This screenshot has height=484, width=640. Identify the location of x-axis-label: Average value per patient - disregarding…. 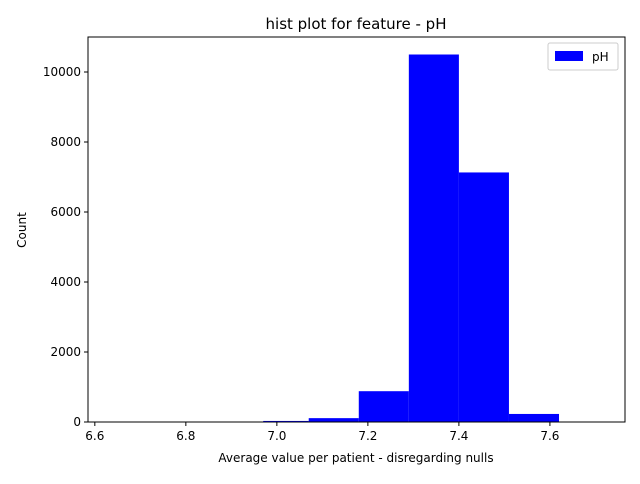
(355, 458).